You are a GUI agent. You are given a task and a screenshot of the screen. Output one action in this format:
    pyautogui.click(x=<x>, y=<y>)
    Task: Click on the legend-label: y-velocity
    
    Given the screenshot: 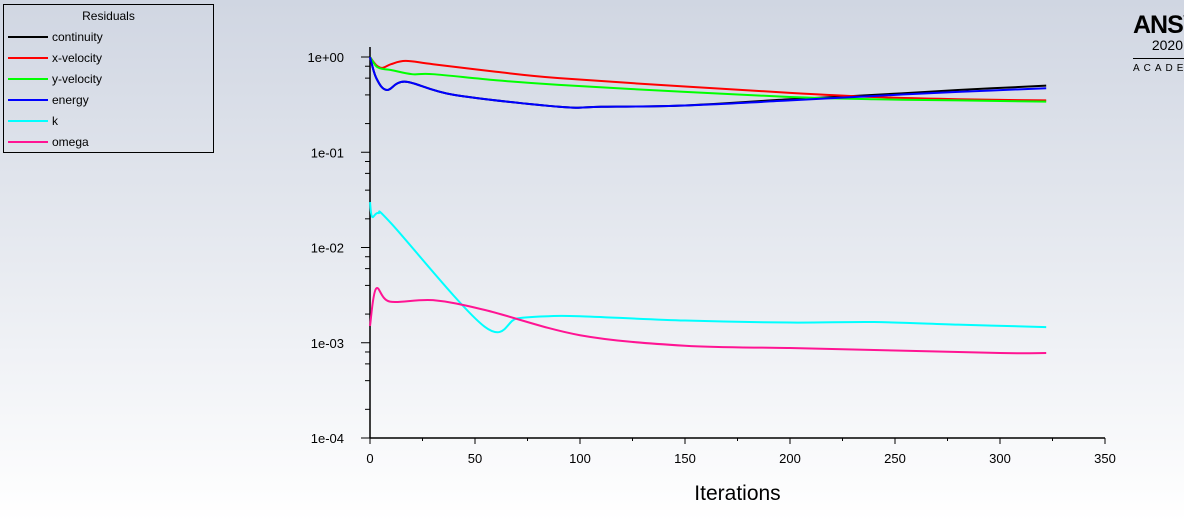 What is the action you would take?
    pyautogui.click(x=77, y=78)
    